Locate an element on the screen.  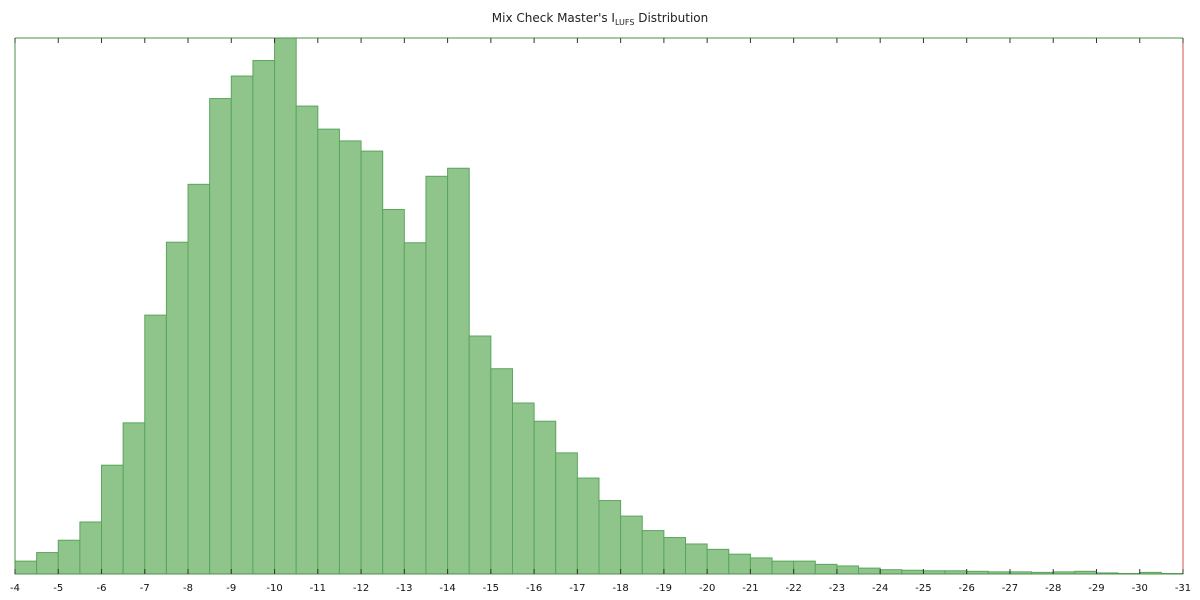
x-tick-label: -8 is located at coordinates (188, 588).